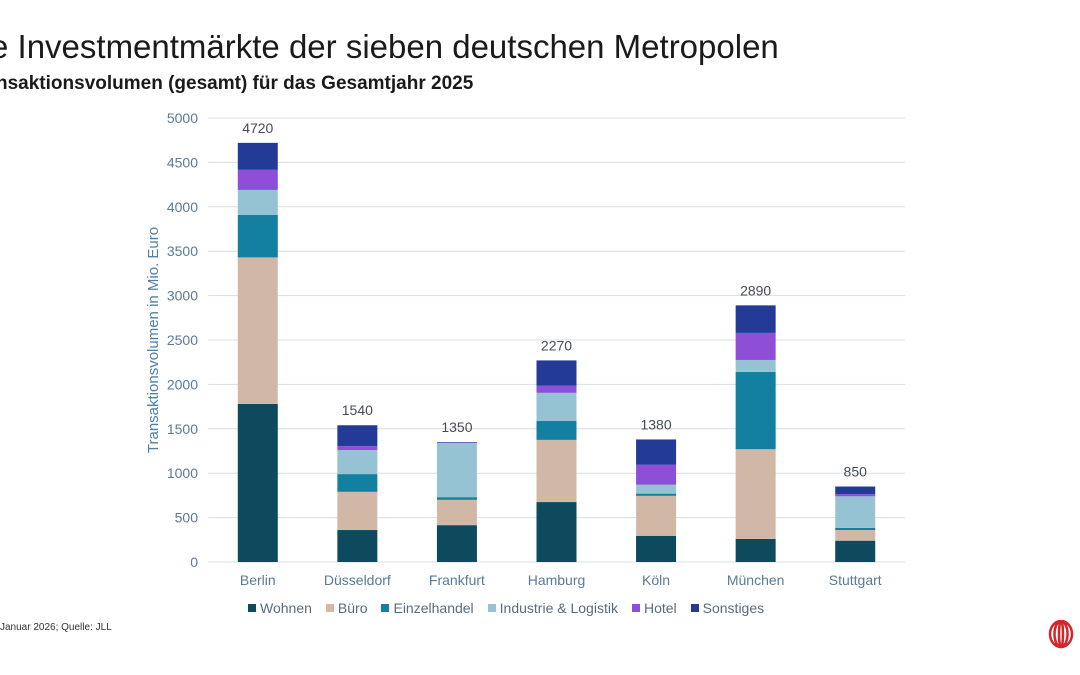  What do you see at coordinates (557, 580) in the screenshot?
I see `x-tick-label: Hamburg` at bounding box center [557, 580].